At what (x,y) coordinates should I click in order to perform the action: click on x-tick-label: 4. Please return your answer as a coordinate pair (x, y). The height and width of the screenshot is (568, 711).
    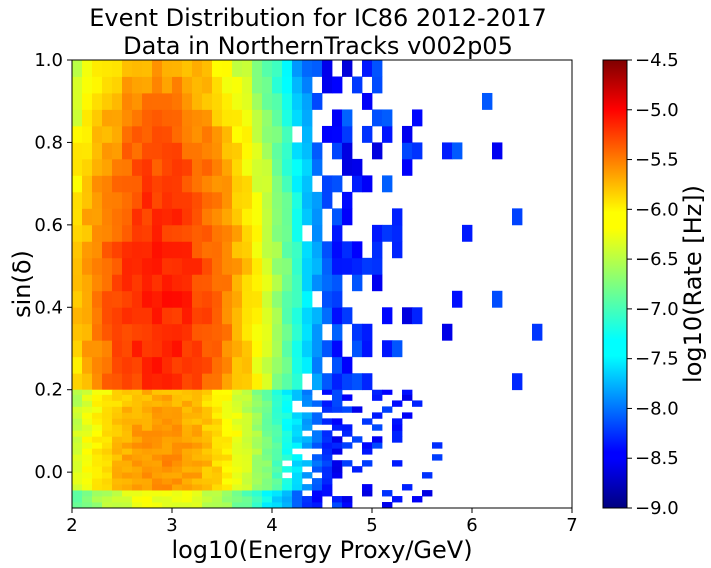
    Looking at the image, I should click on (271, 525).